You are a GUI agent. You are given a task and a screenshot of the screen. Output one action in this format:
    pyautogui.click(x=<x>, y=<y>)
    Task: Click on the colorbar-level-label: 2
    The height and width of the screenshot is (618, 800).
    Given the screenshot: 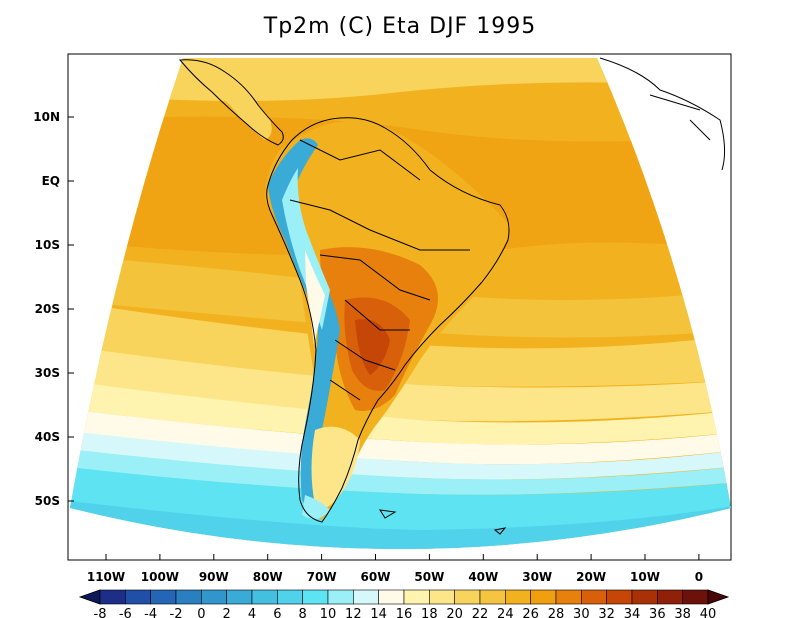 What is the action you would take?
    pyautogui.click(x=227, y=612)
    